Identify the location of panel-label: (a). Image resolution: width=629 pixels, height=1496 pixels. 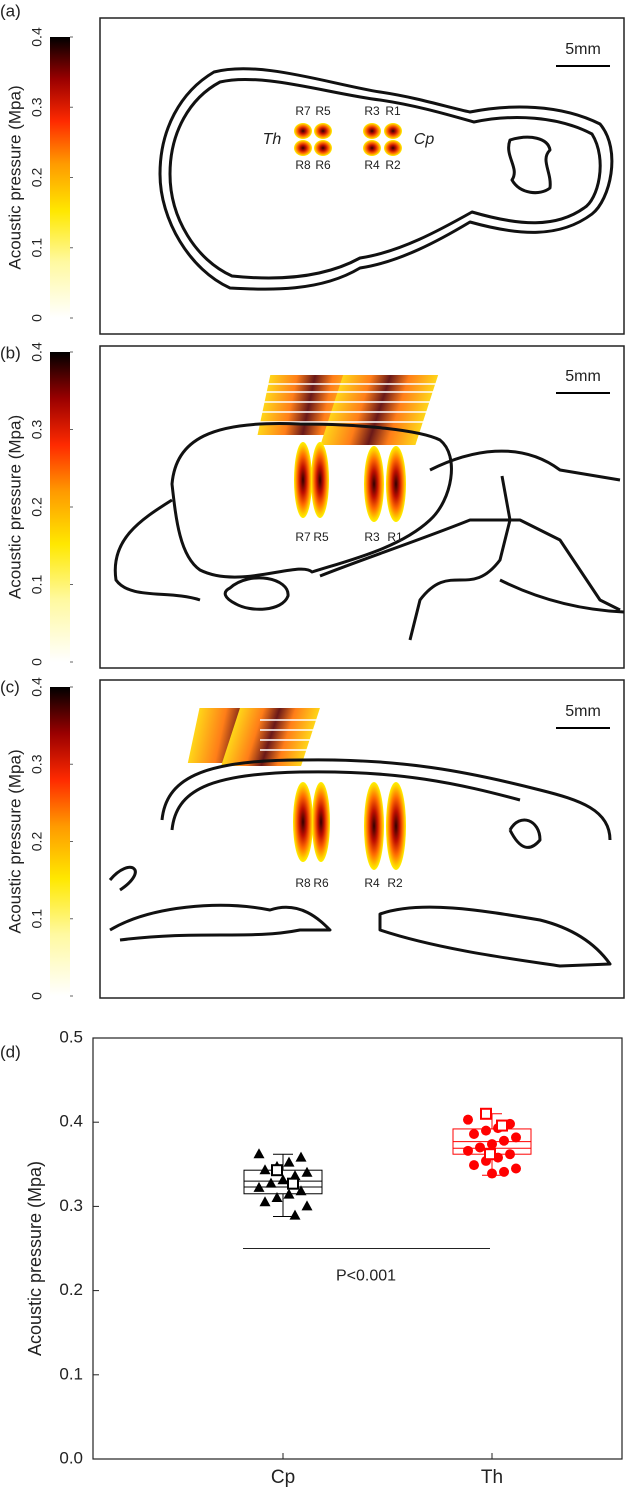
(10, 10).